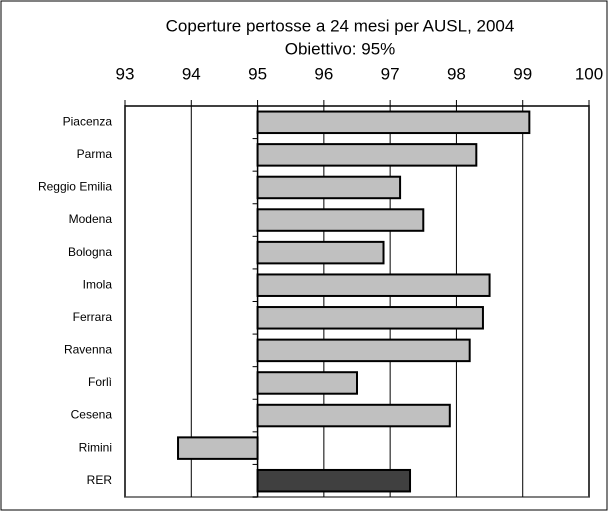 The height and width of the screenshot is (512, 609). Describe the element at coordinates (95, 447) in the screenshot. I see `y-tick-label: Rimini` at that location.